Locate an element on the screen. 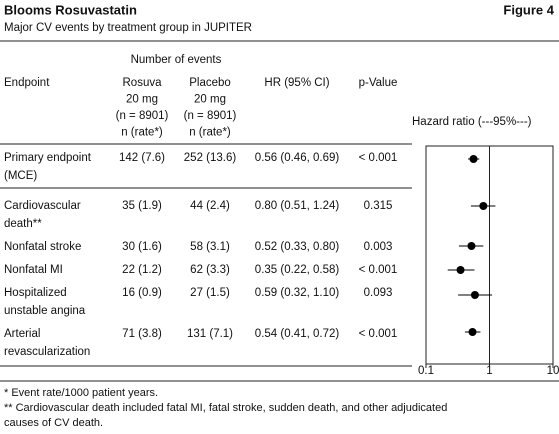 The width and height of the screenshot is (559, 434). cell: 27 (1.5) is located at coordinates (210, 293).